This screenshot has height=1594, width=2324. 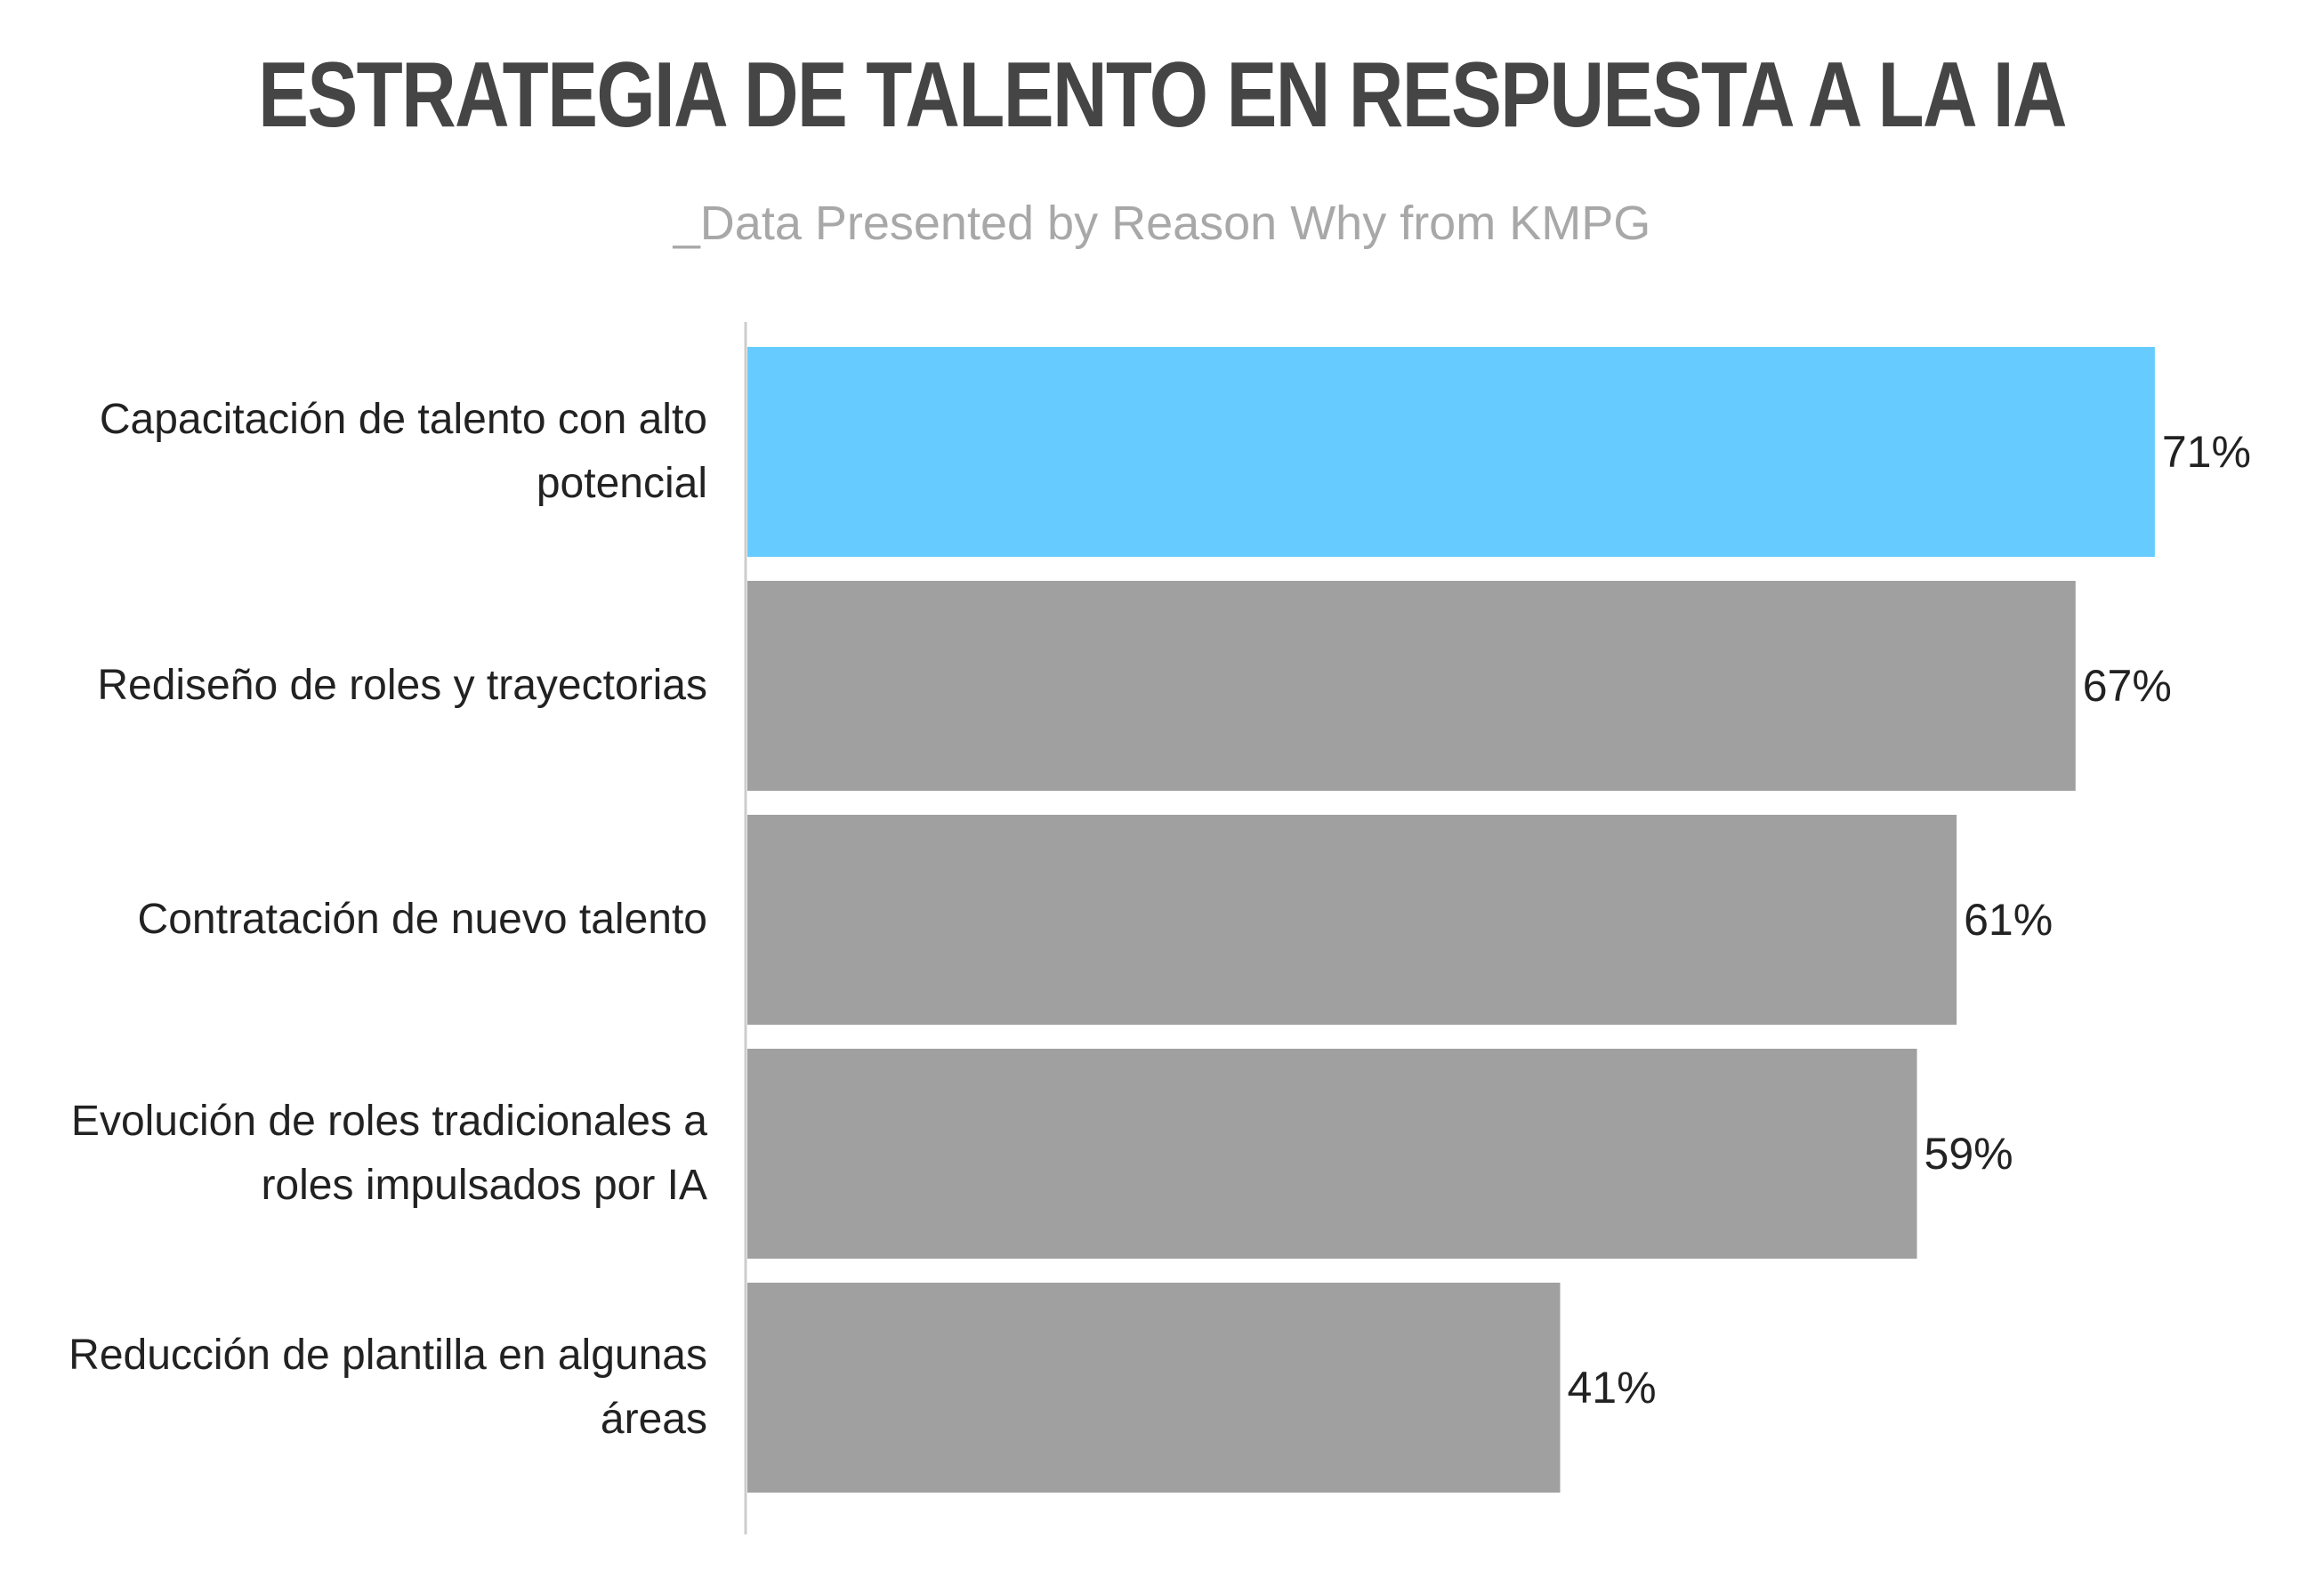 What do you see at coordinates (1612, 1388) in the screenshot?
I see `value-label: 41%` at bounding box center [1612, 1388].